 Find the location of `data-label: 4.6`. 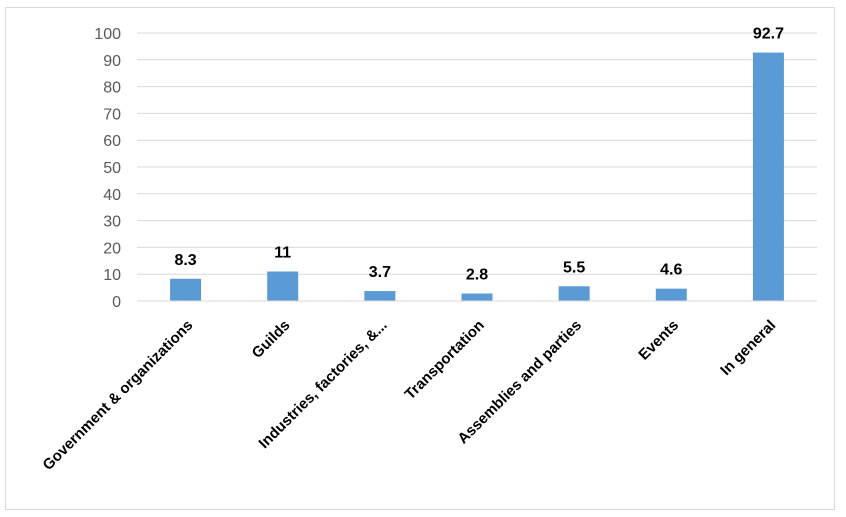

data-label: 4.6 is located at coordinates (671, 270).